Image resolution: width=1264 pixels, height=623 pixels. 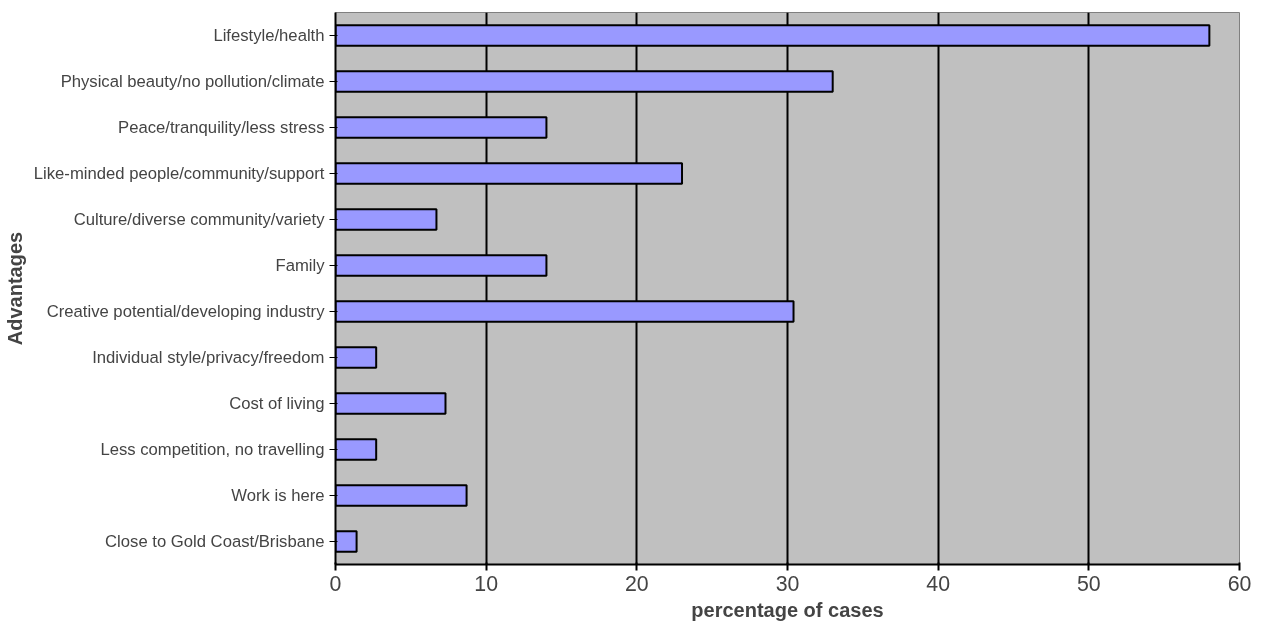 What do you see at coordinates (1239, 583) in the screenshot?
I see `x-tick-label: 60` at bounding box center [1239, 583].